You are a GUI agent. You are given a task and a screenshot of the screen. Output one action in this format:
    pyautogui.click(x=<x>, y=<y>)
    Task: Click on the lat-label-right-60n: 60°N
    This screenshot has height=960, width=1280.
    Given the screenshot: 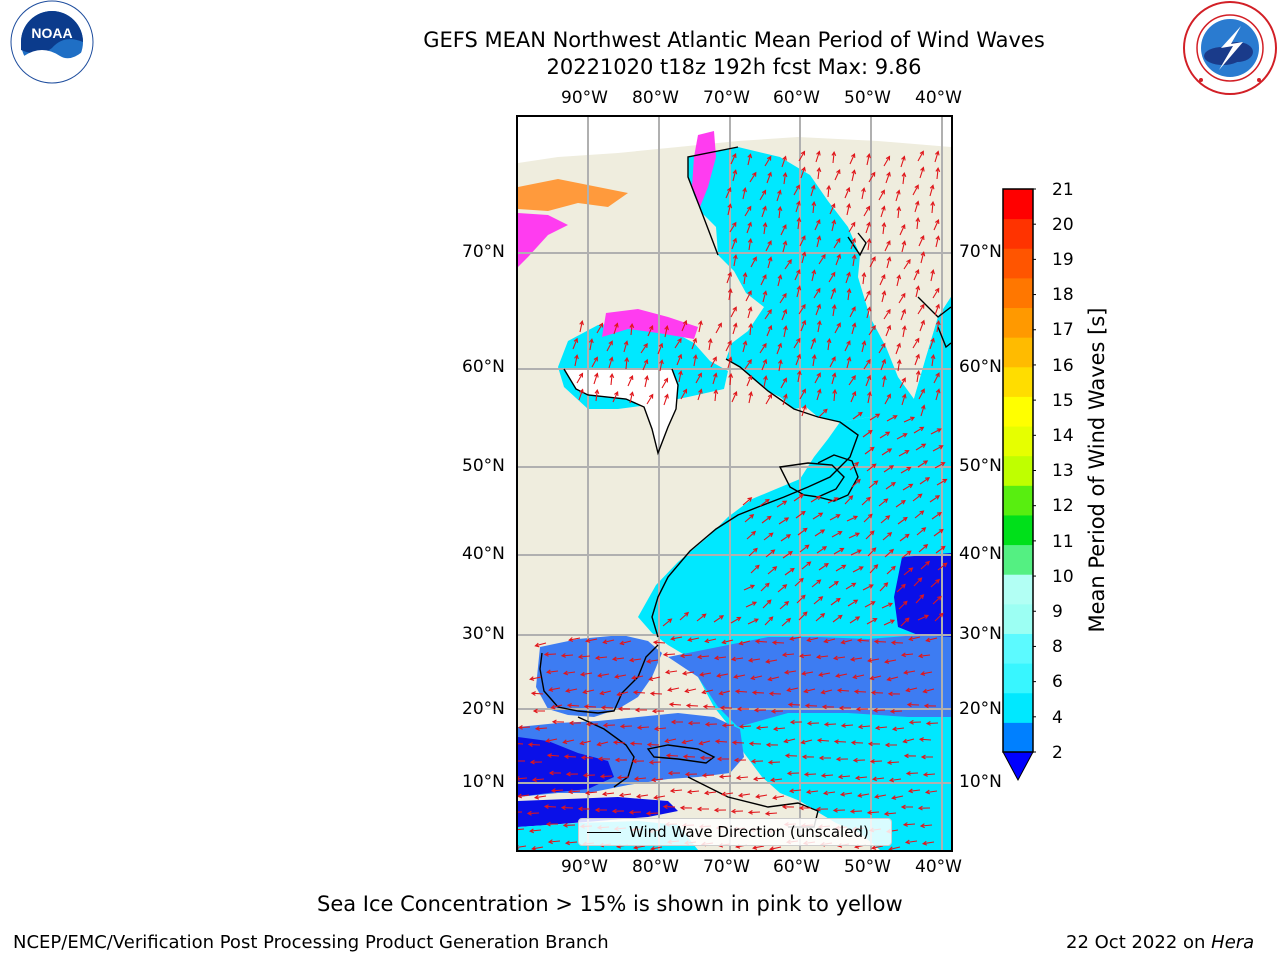 What is the action you would take?
    pyautogui.click(x=980, y=367)
    